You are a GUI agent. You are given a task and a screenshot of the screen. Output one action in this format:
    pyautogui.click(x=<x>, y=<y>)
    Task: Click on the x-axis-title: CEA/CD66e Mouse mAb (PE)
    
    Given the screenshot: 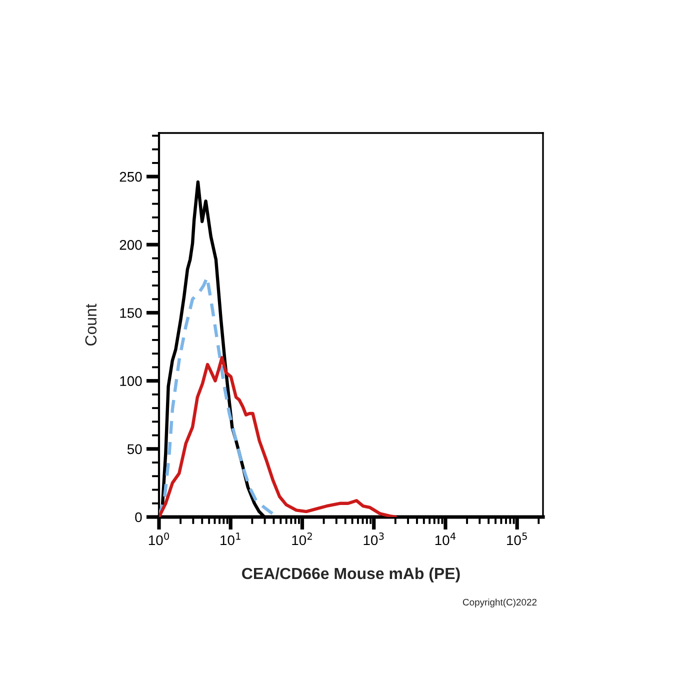 What is the action you would take?
    pyautogui.click(x=351, y=574)
    